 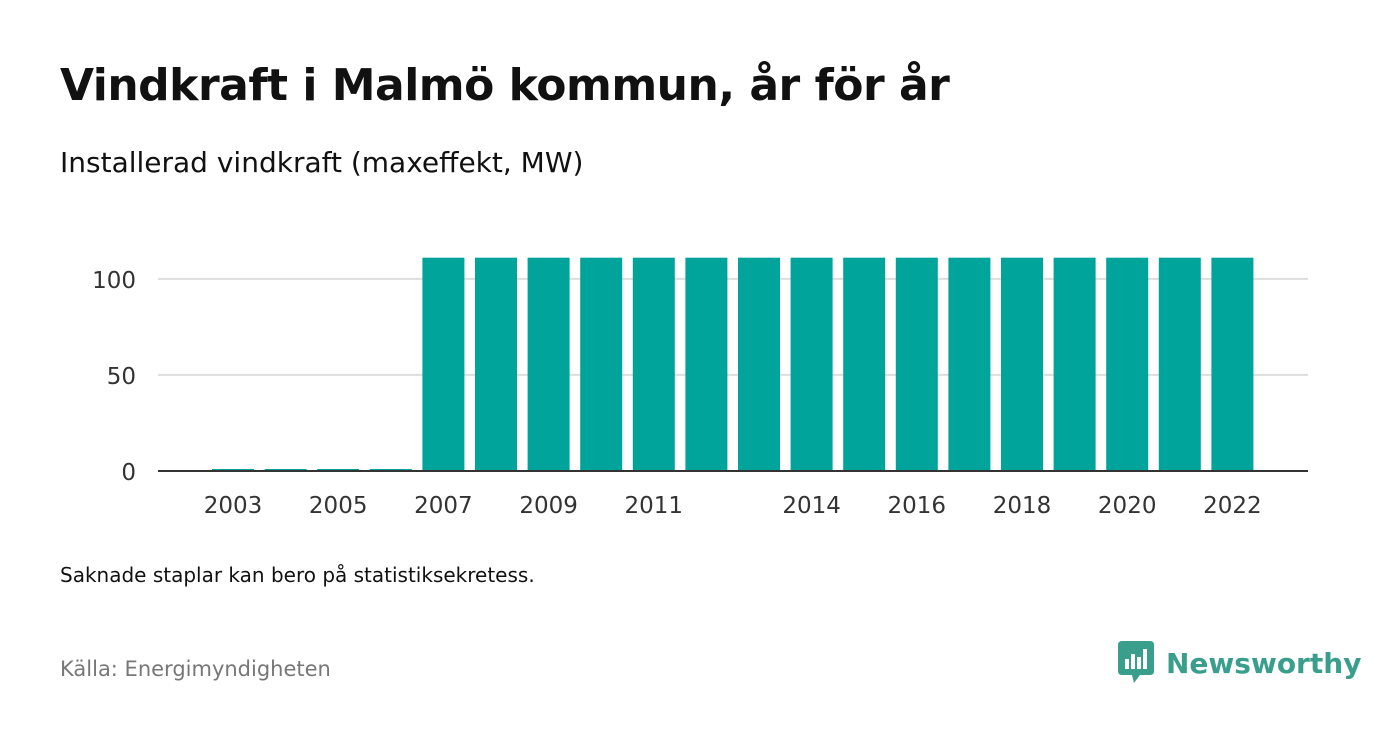 I want to click on y-tick-label: 0, so click(x=128, y=473).